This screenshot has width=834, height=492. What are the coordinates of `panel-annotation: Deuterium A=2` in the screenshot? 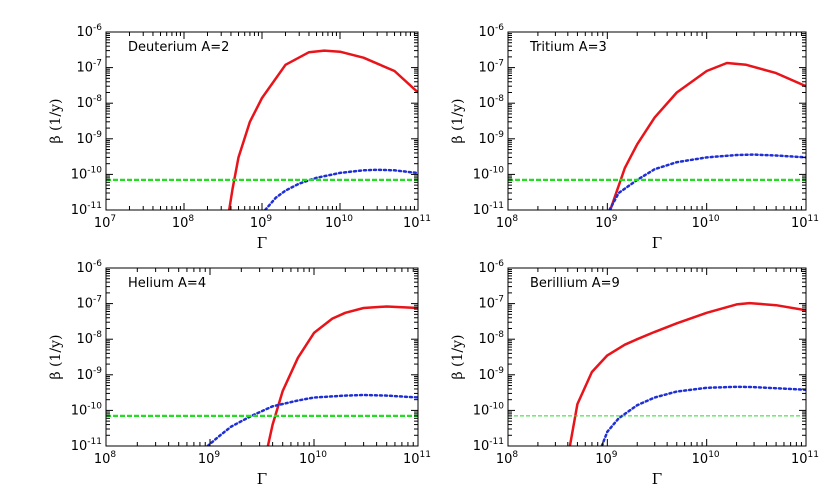 It's located at (178, 47).